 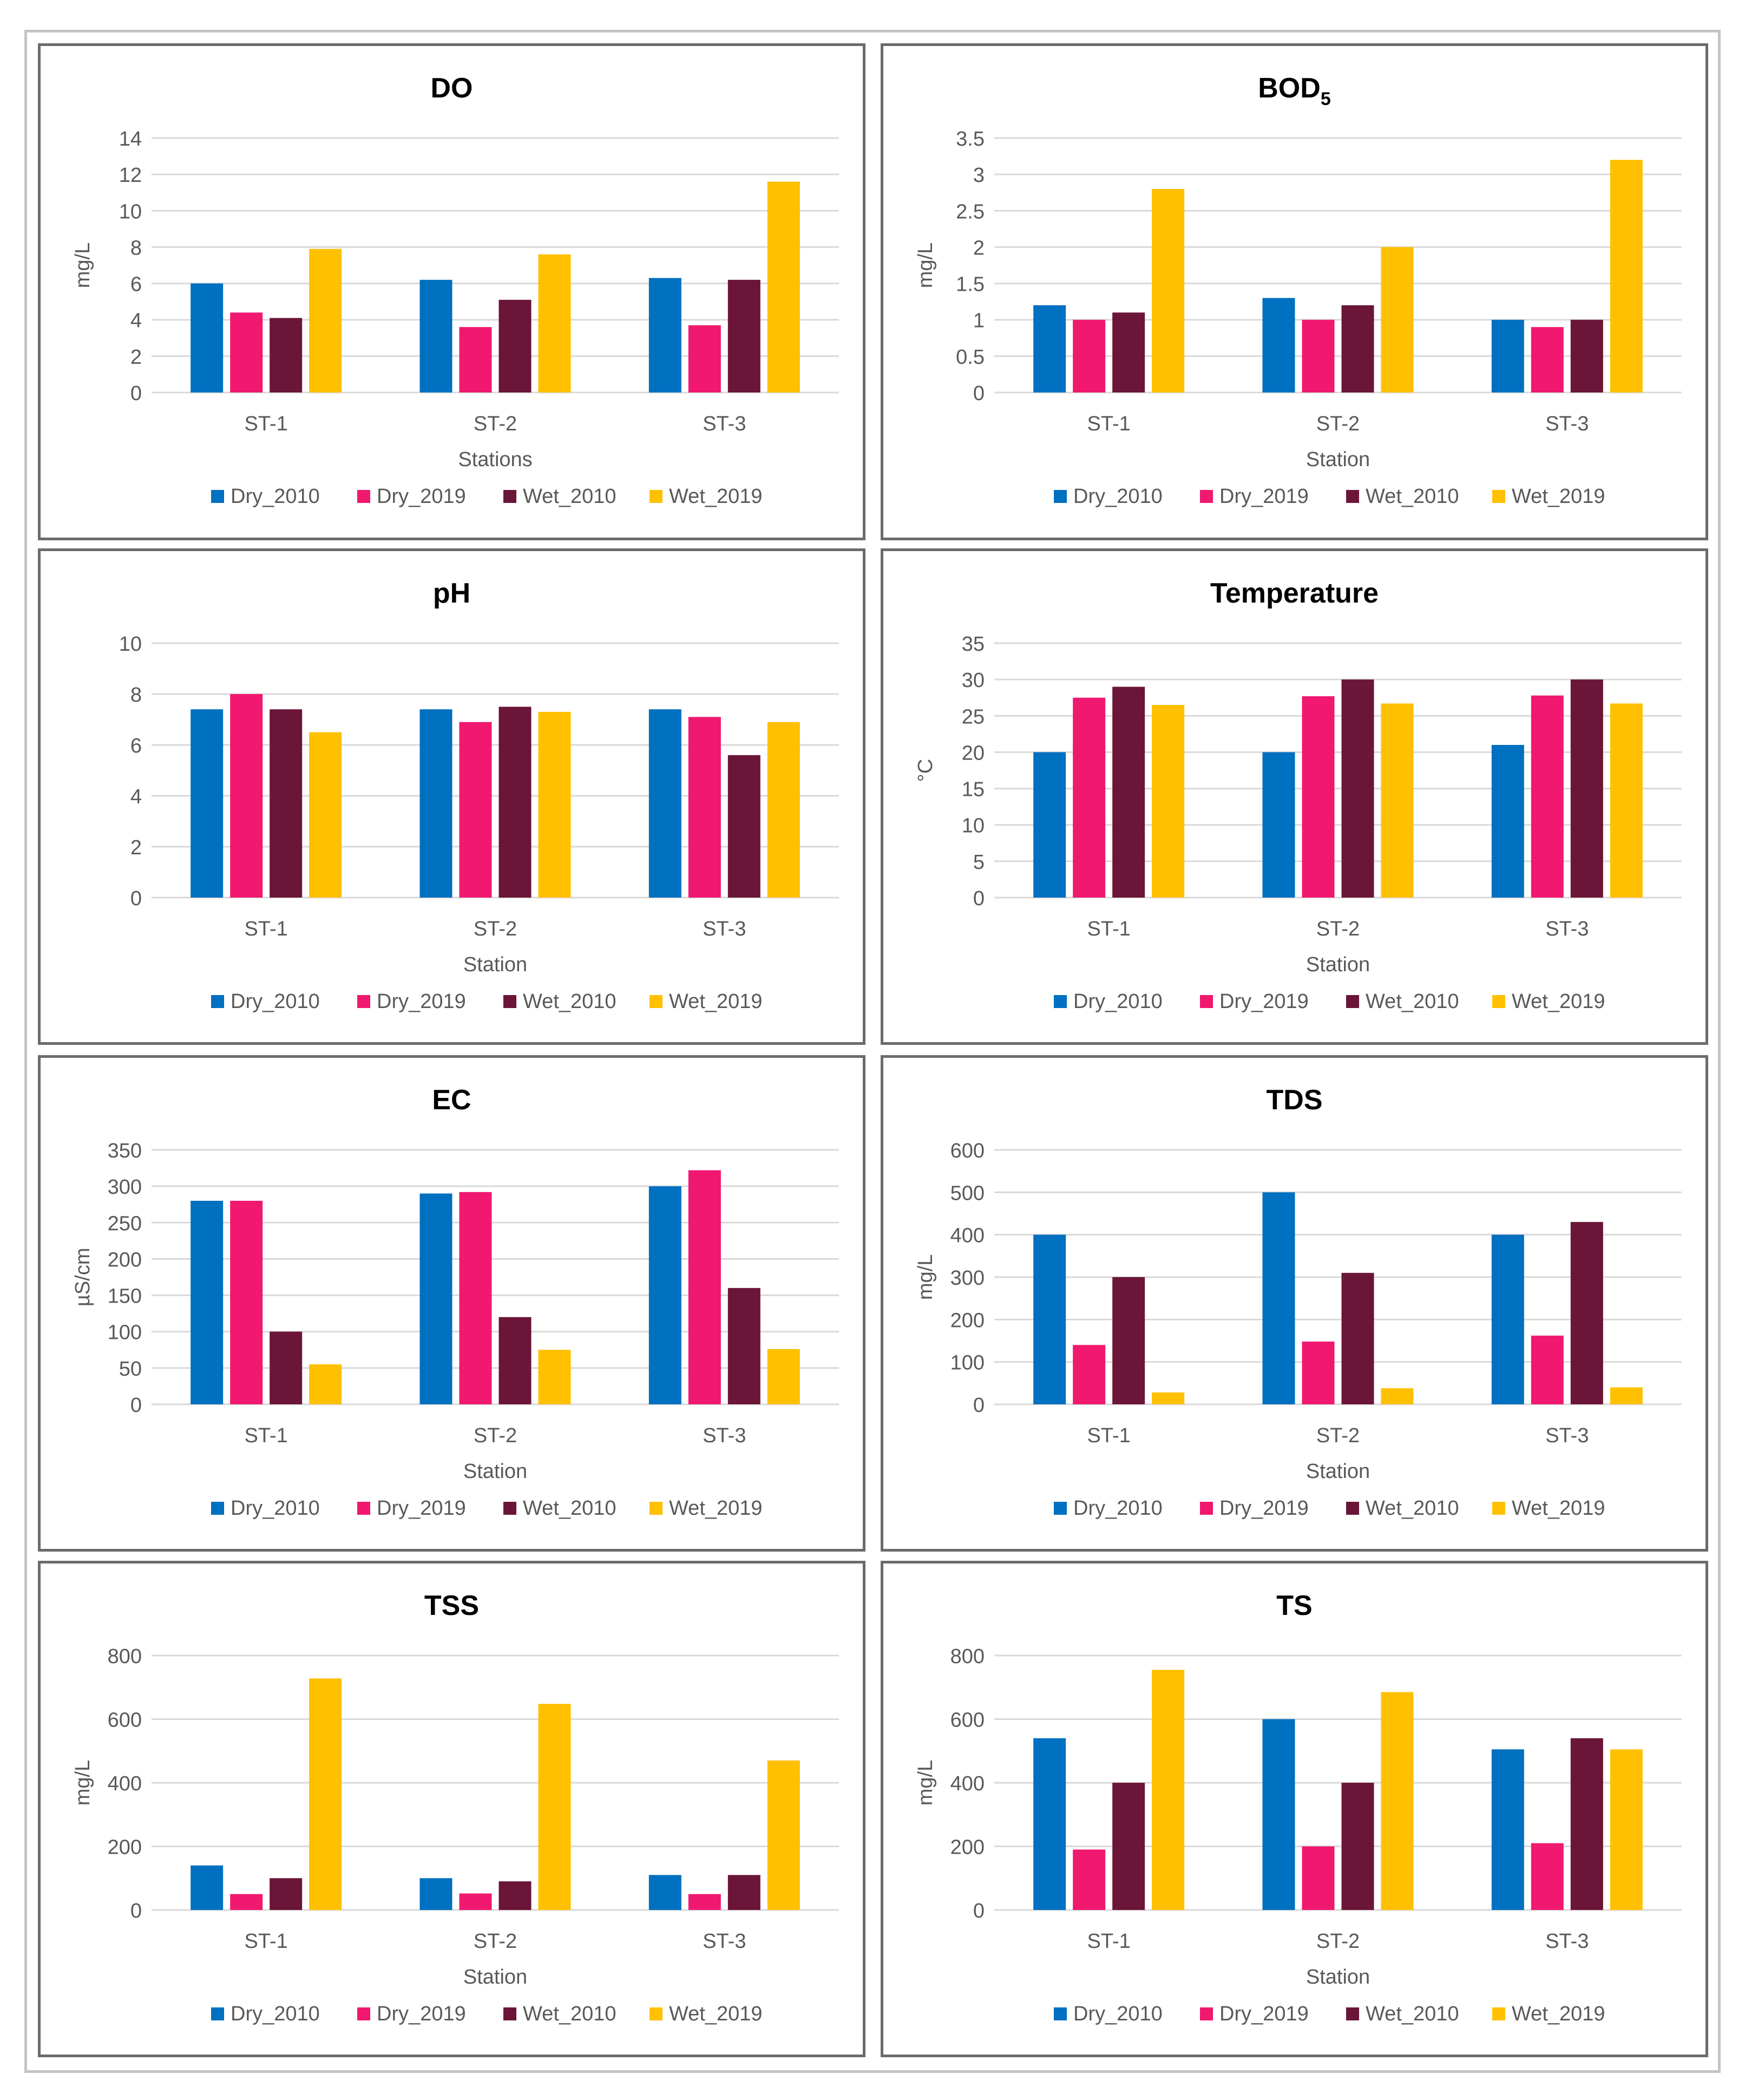 What do you see at coordinates (136, 797) in the screenshot?
I see `y-tick-label: 4` at bounding box center [136, 797].